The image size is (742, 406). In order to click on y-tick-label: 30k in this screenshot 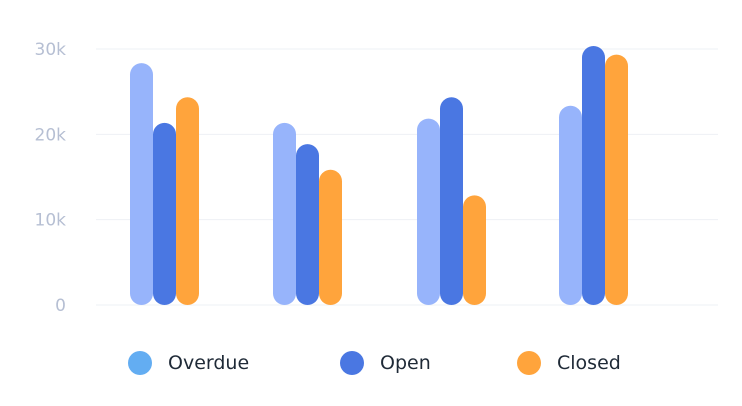, I will do `click(51, 50)`.